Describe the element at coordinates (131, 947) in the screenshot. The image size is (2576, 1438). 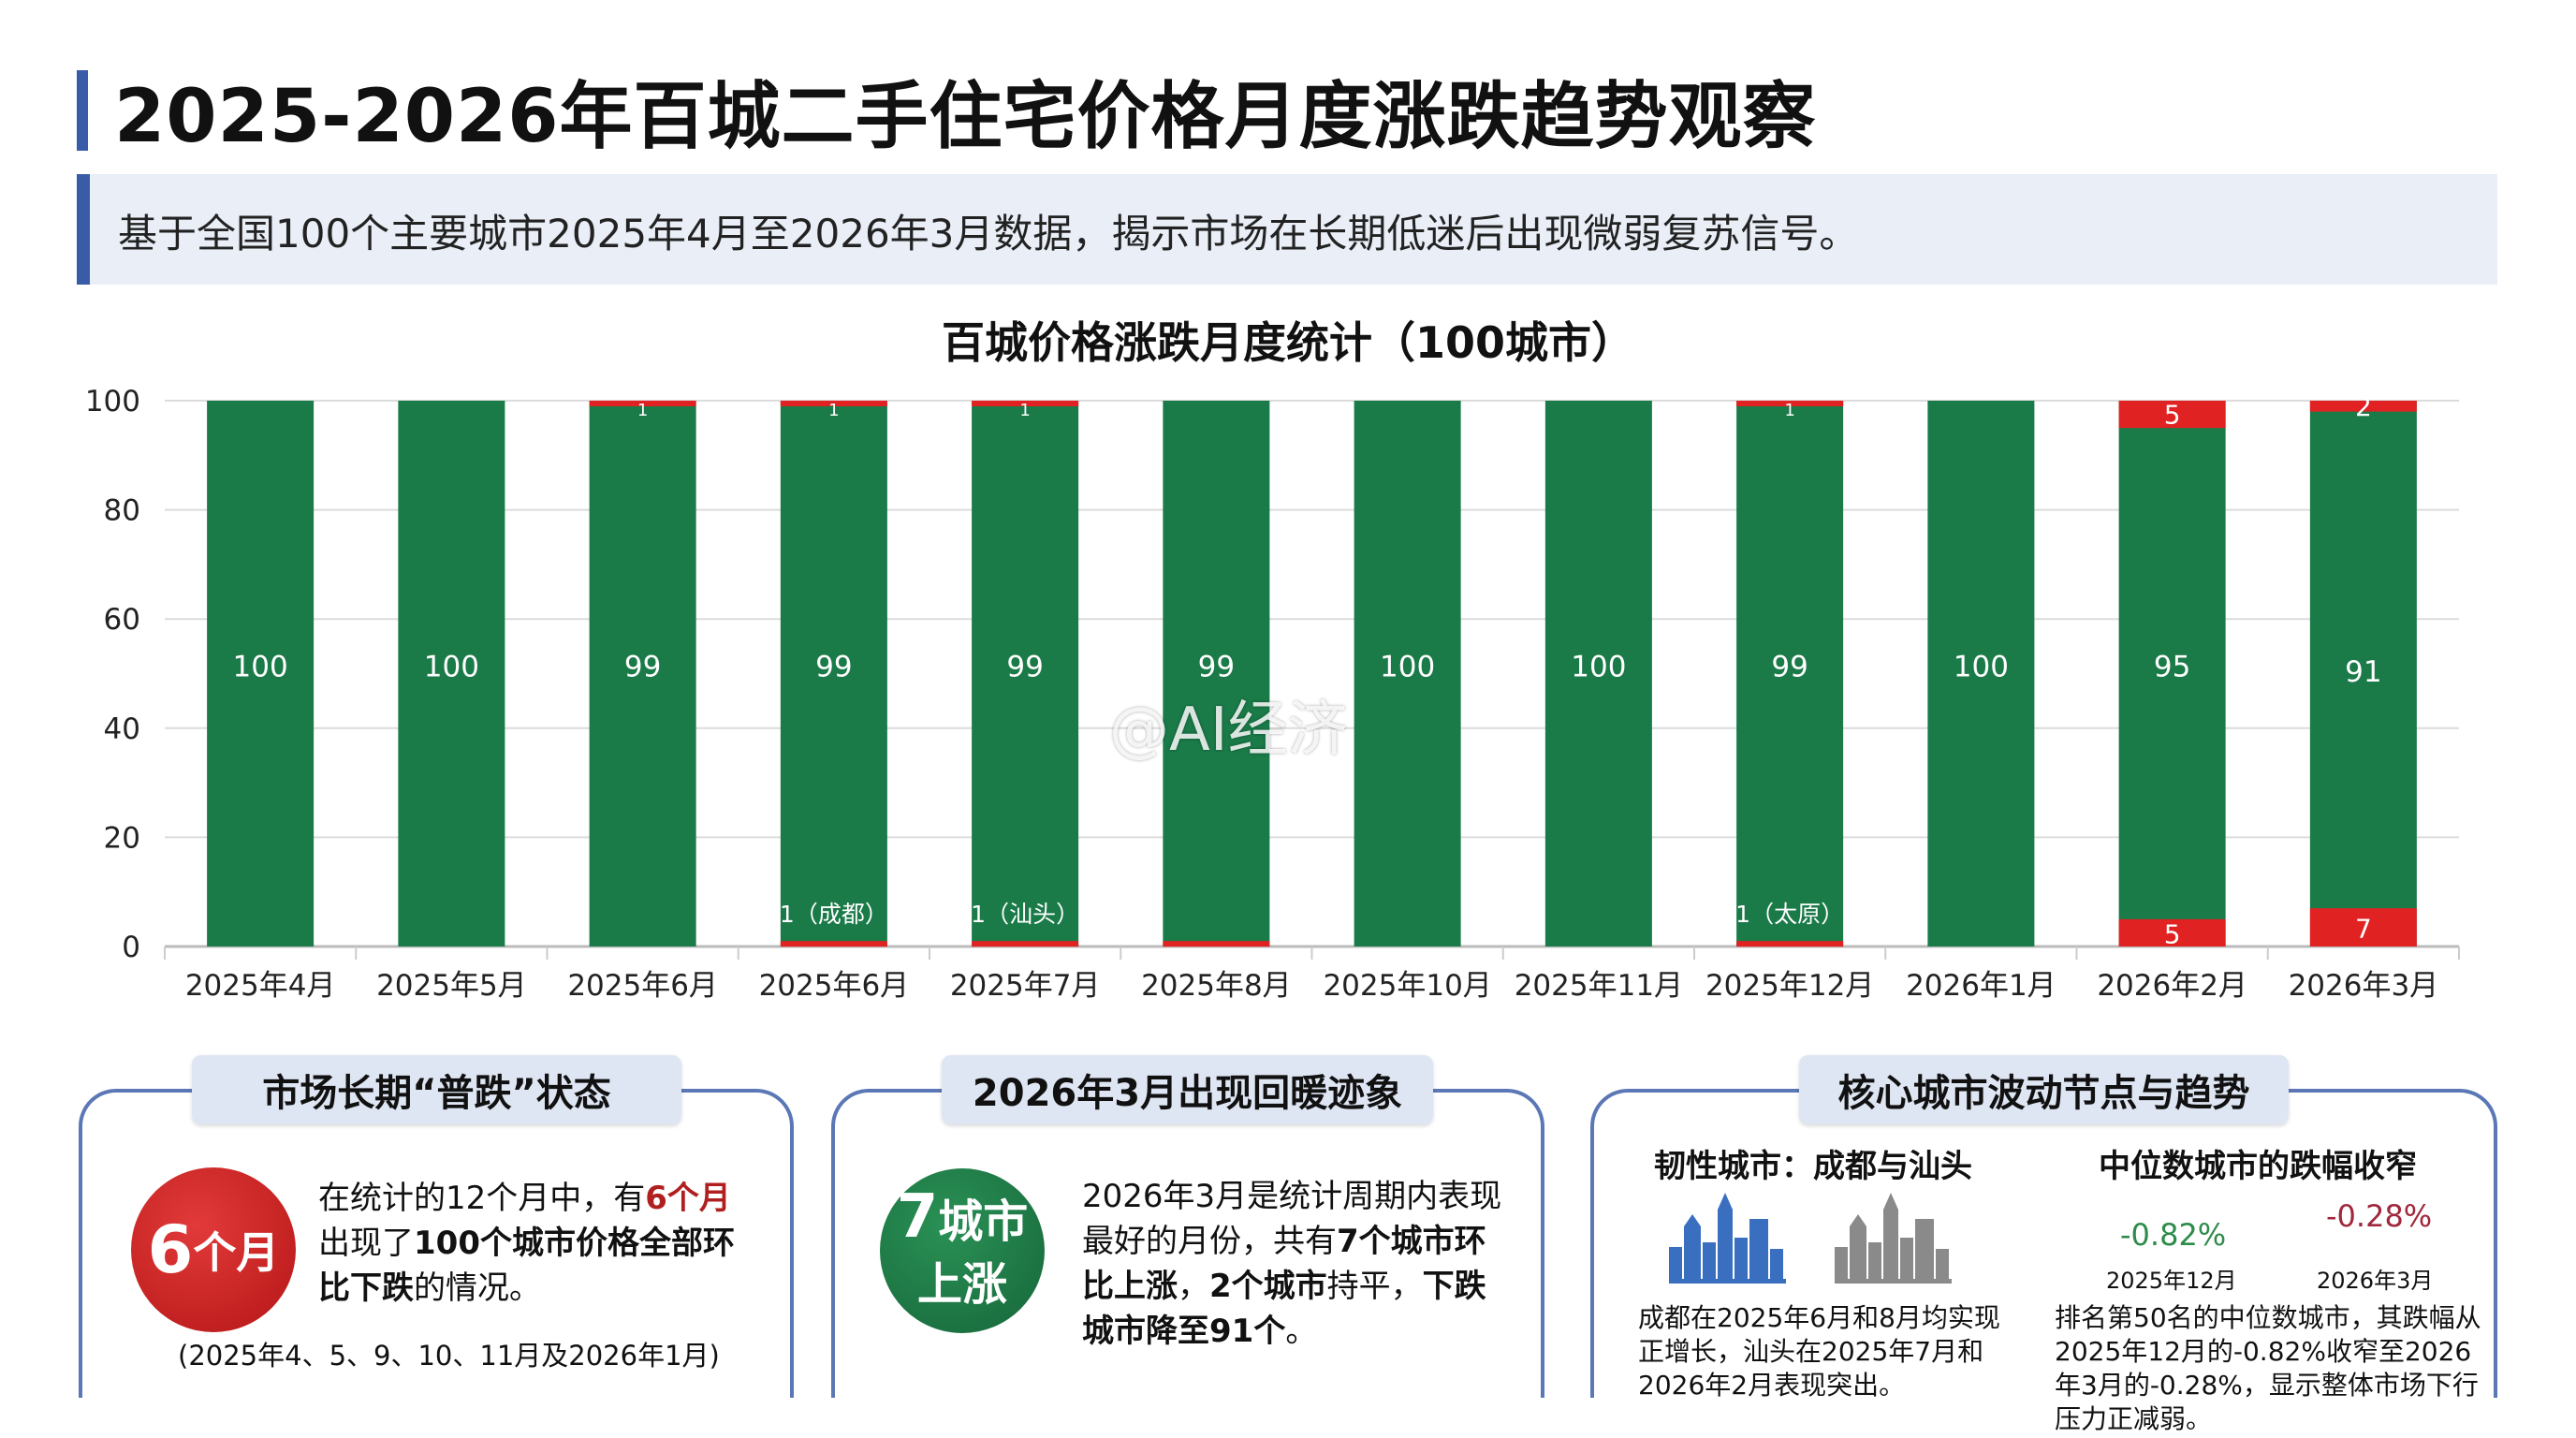
I see `y-tick-label: 0` at that location.